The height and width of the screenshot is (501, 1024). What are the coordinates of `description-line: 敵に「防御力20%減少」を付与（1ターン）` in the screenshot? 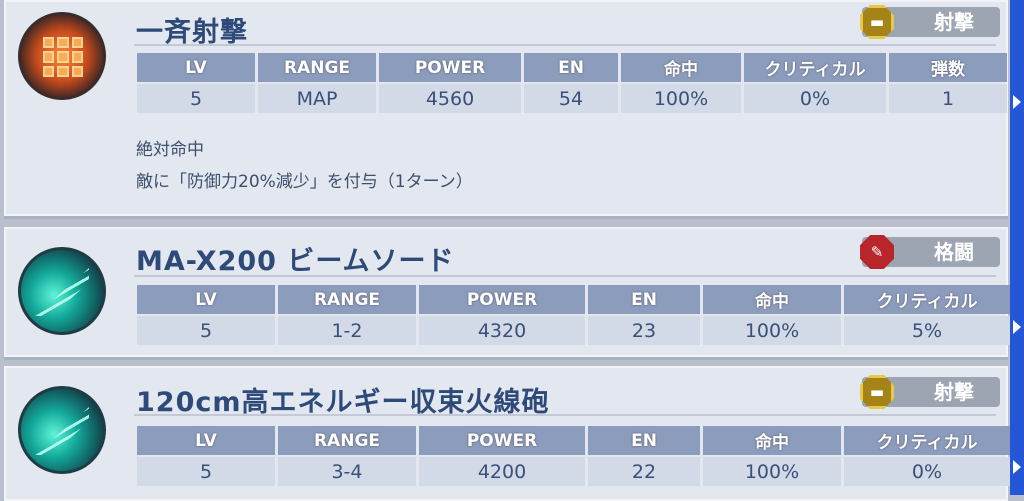 It's located at (304, 182).